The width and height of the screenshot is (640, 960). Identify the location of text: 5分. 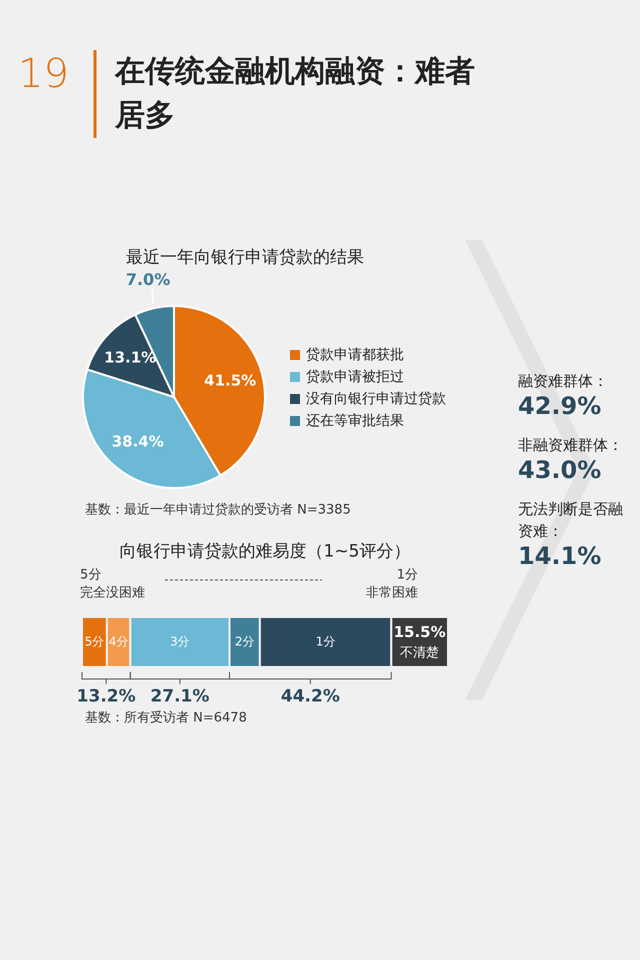
(91, 575).